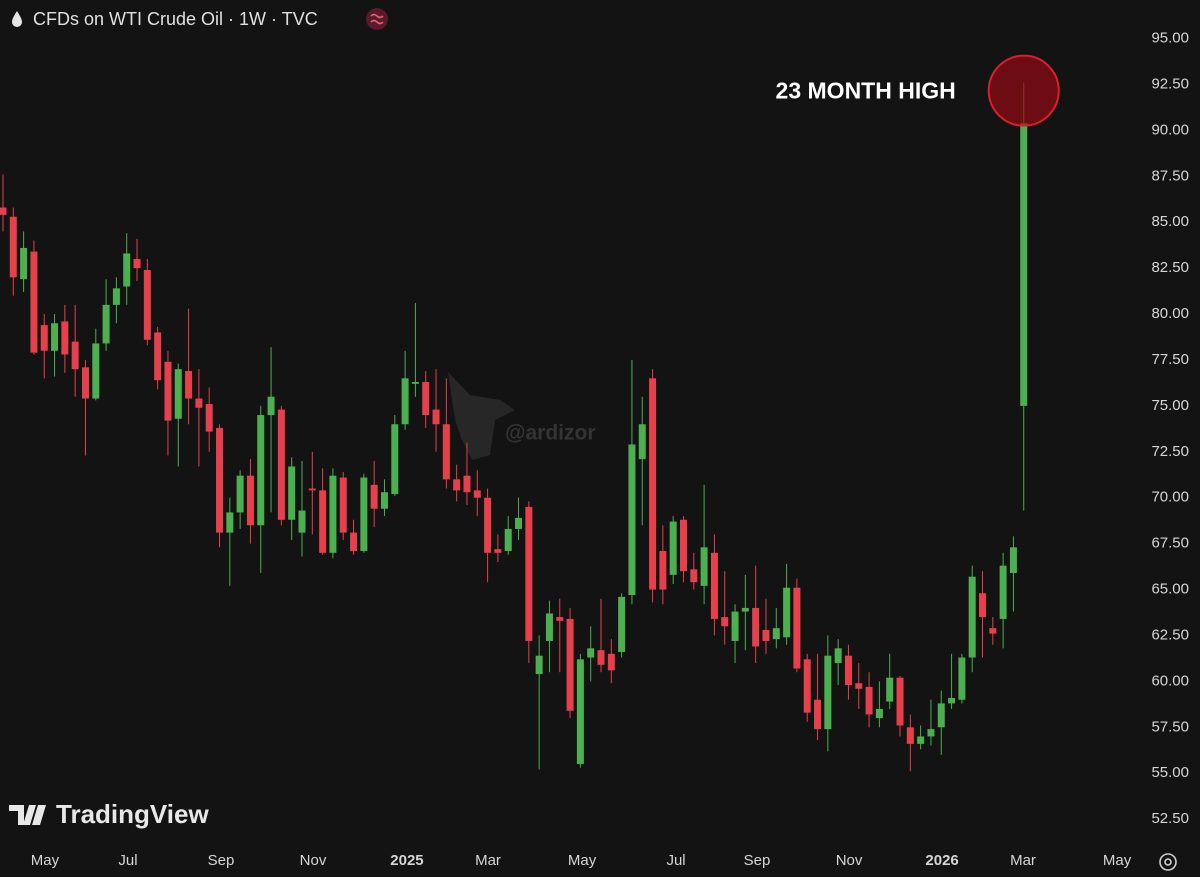  I want to click on status-badge, so click(377, 19).